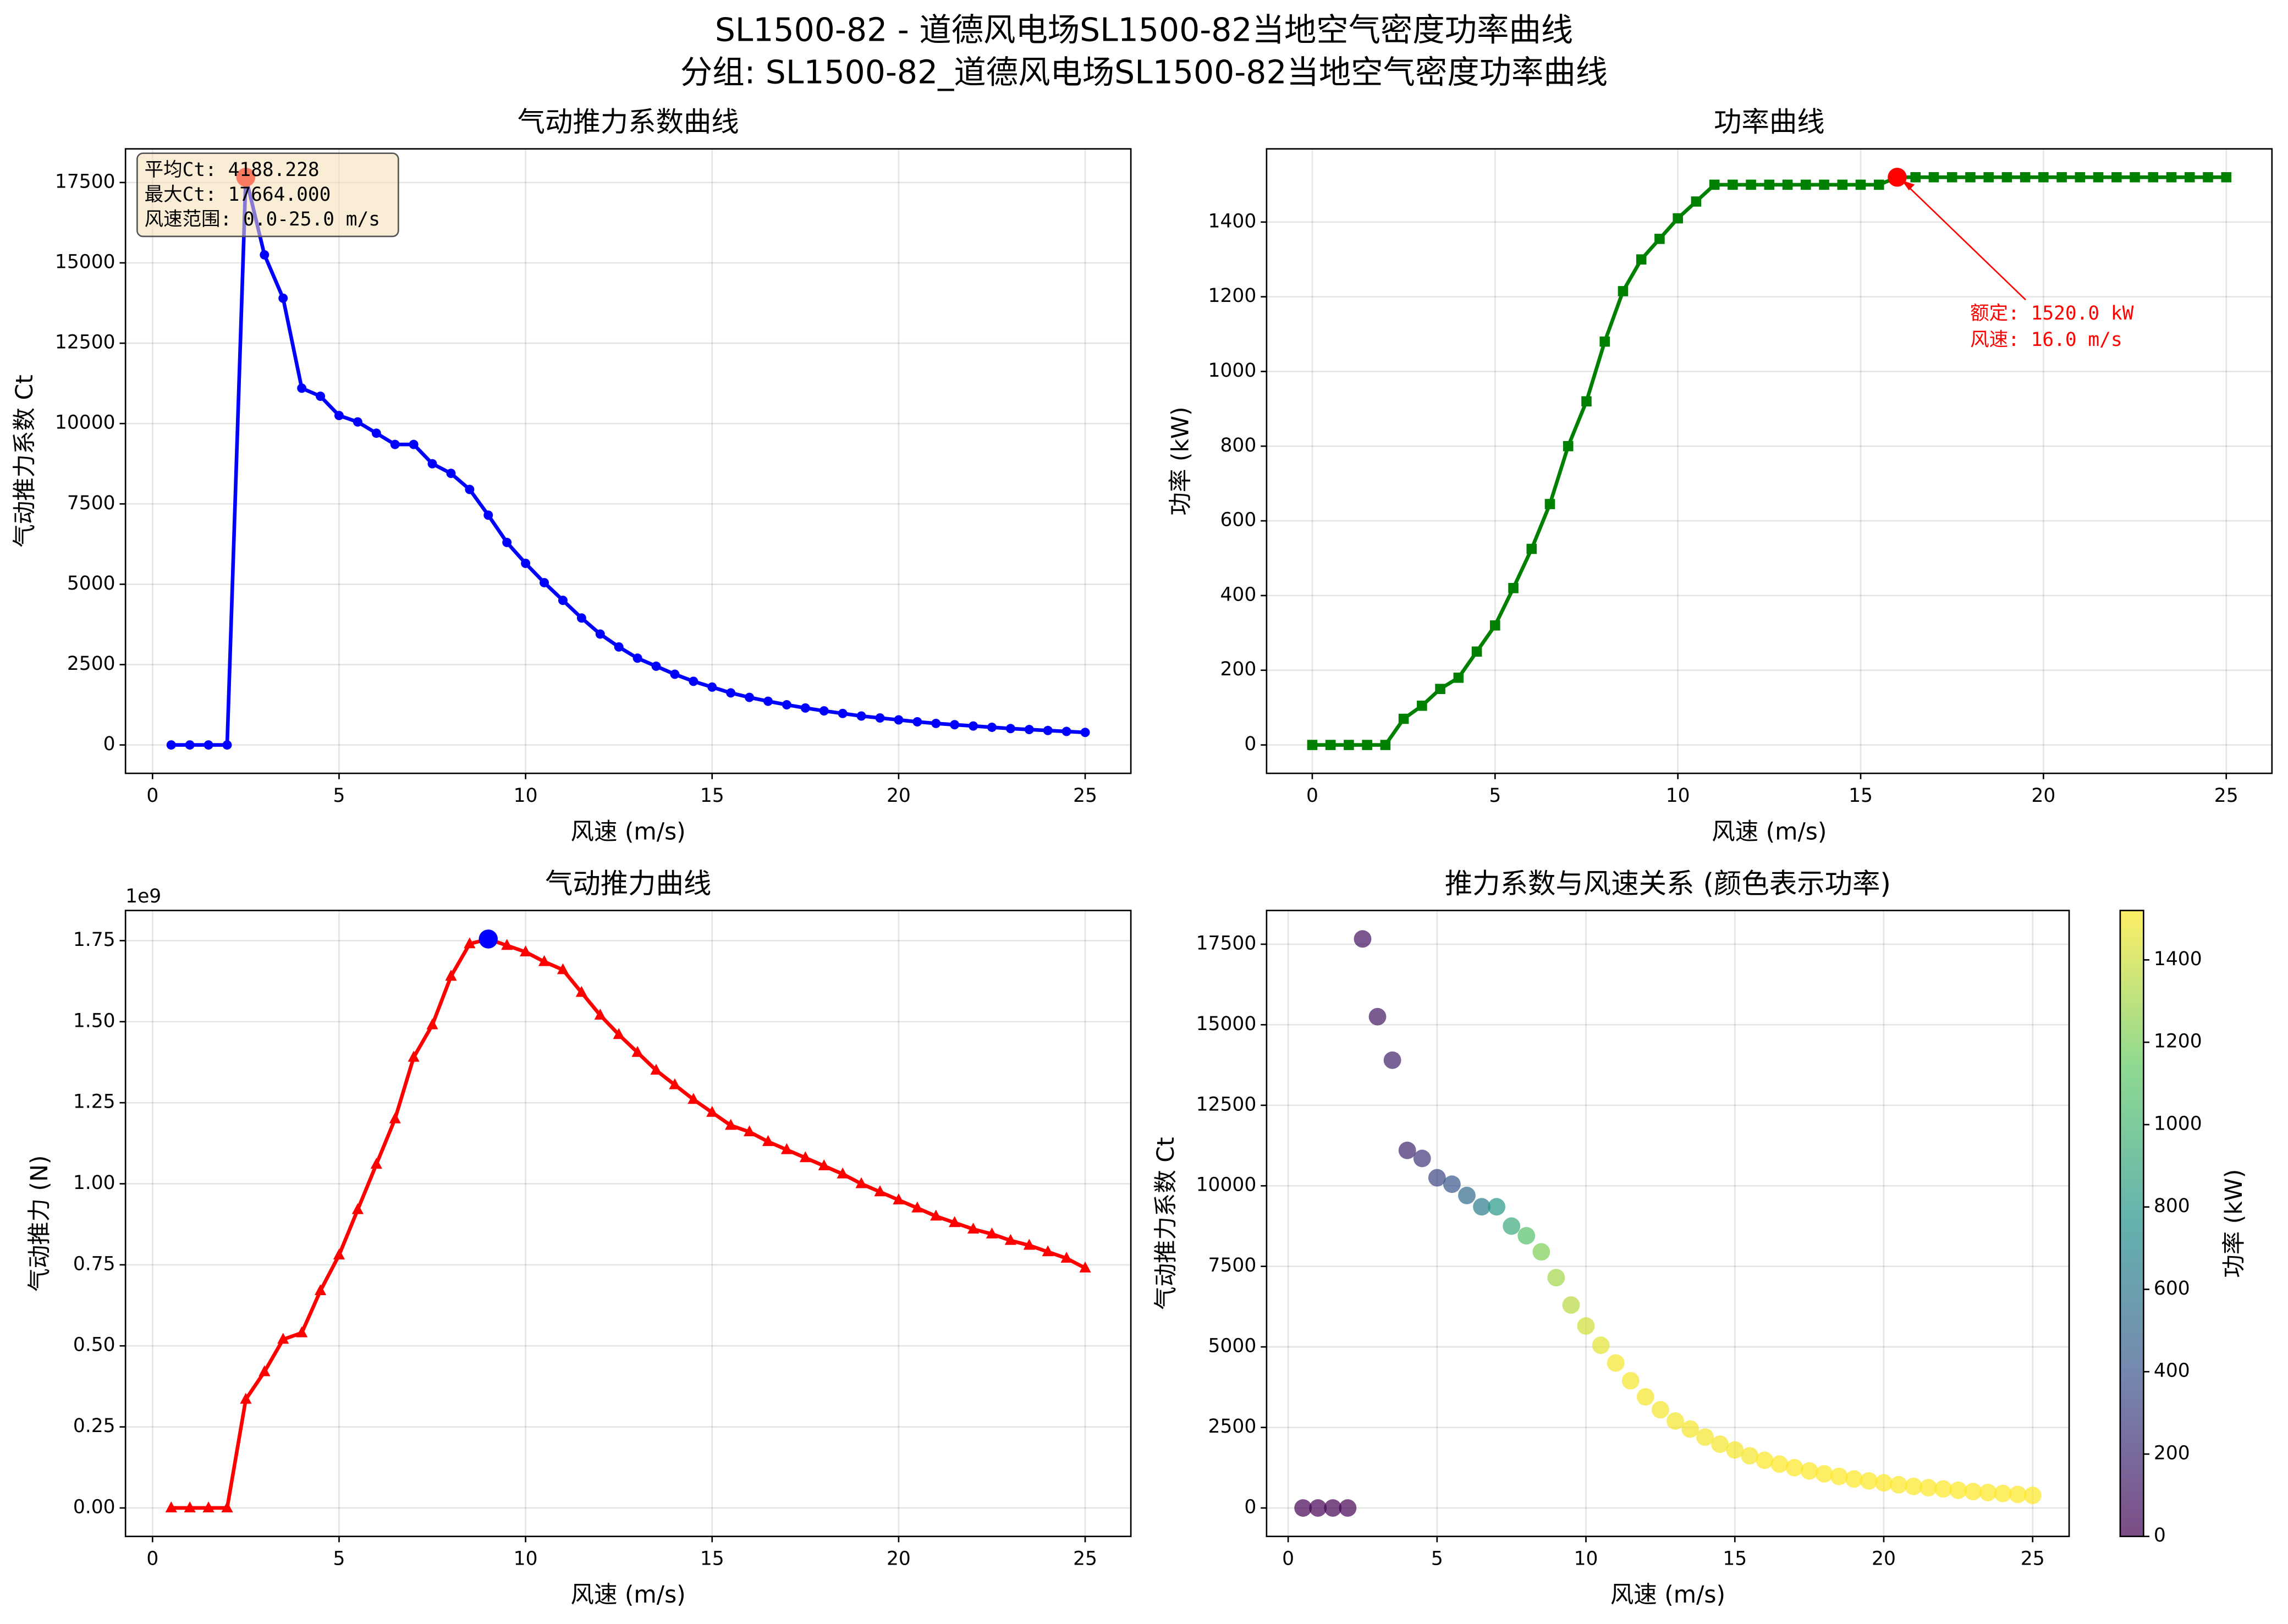  Describe the element at coordinates (899, 1559) in the screenshot. I see `x-tick-label: 20` at that location.